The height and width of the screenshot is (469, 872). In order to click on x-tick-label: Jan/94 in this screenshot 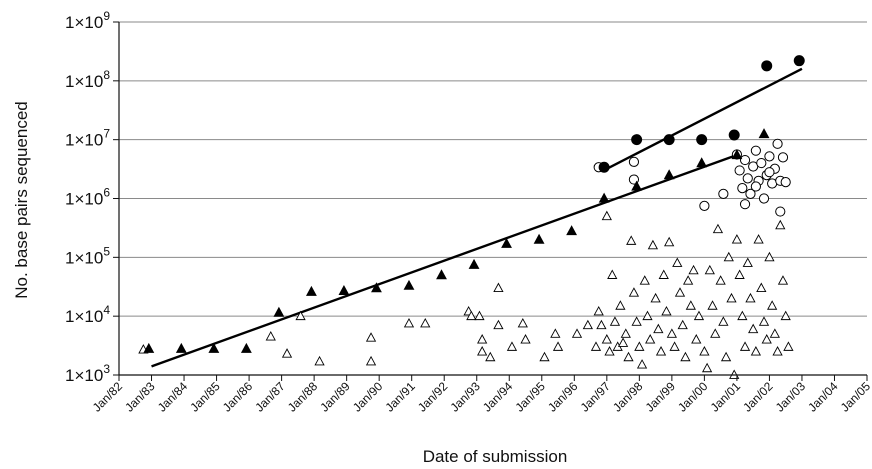, I will do `click(498, 397)`.